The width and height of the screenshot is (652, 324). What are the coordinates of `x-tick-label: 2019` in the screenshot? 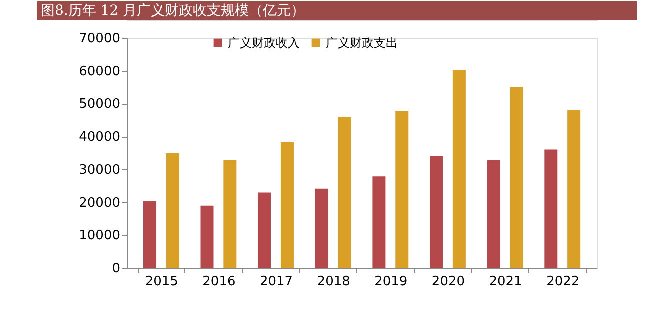 It's located at (391, 282).